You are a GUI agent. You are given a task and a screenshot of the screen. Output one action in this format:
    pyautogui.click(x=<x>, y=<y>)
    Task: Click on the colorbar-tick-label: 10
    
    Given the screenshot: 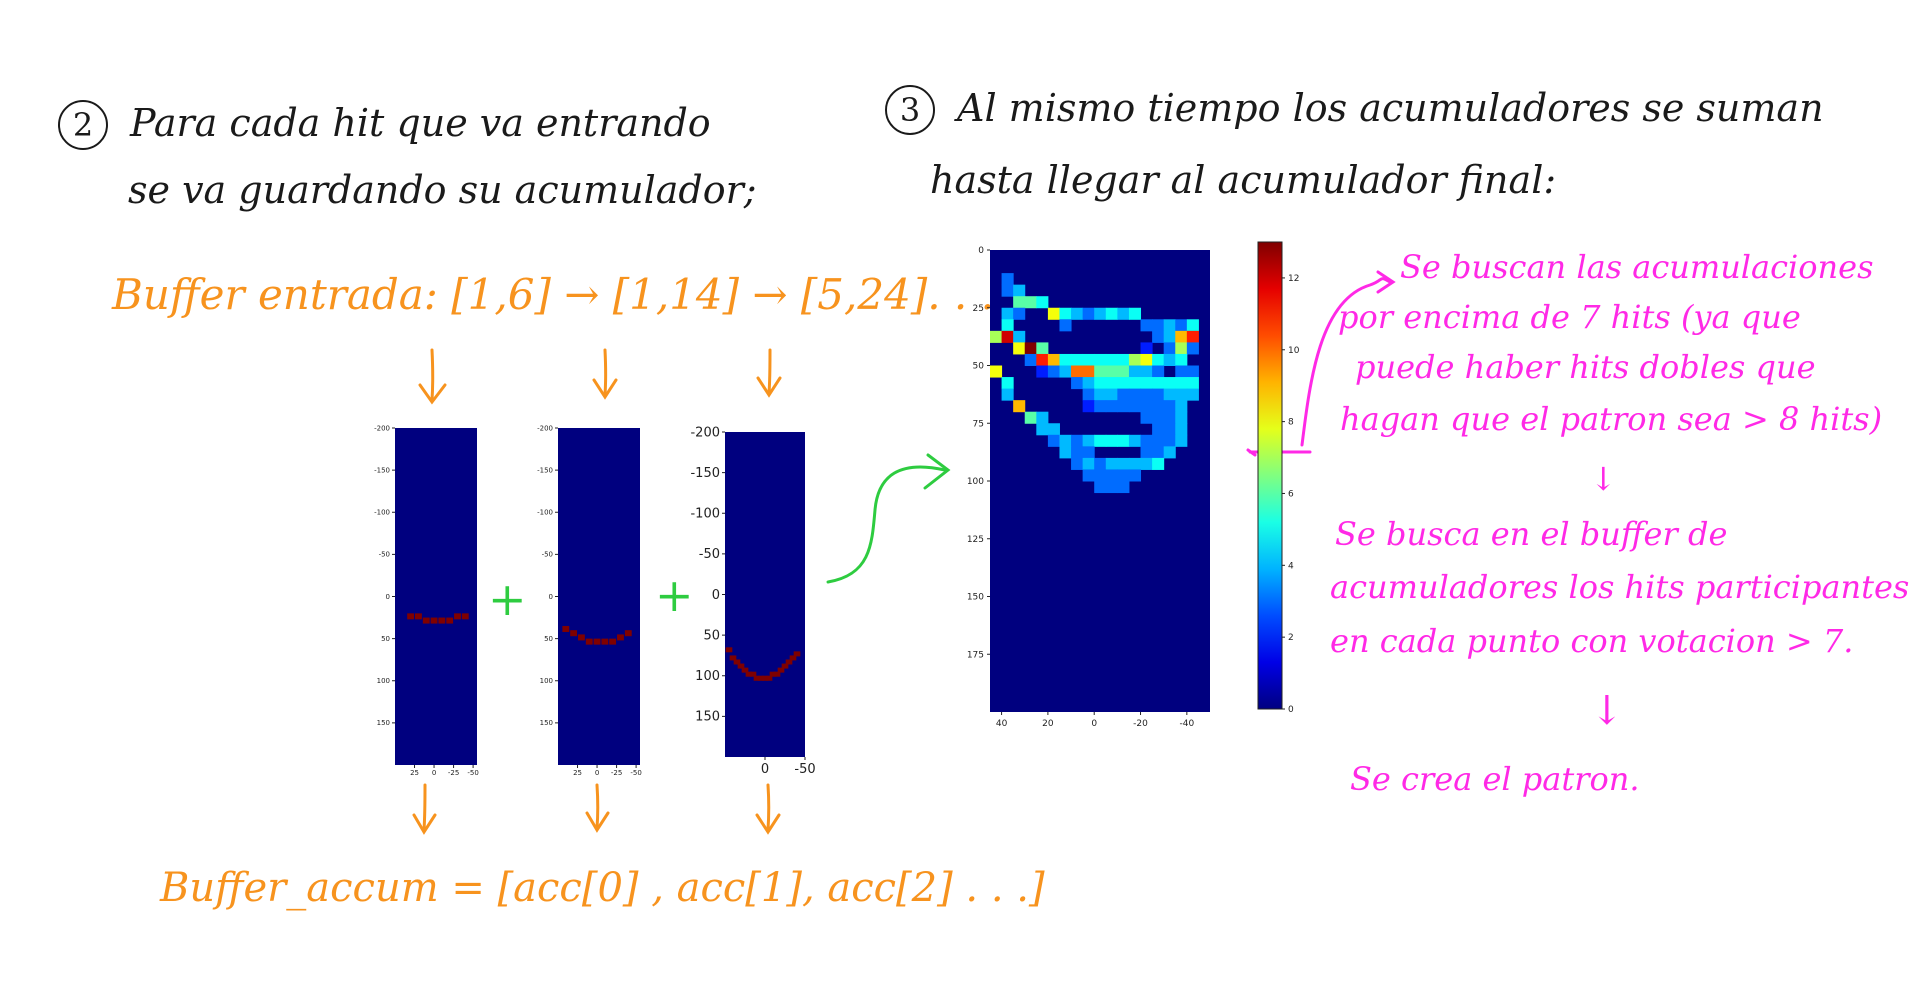 What is the action you would take?
    pyautogui.click(x=1294, y=351)
    